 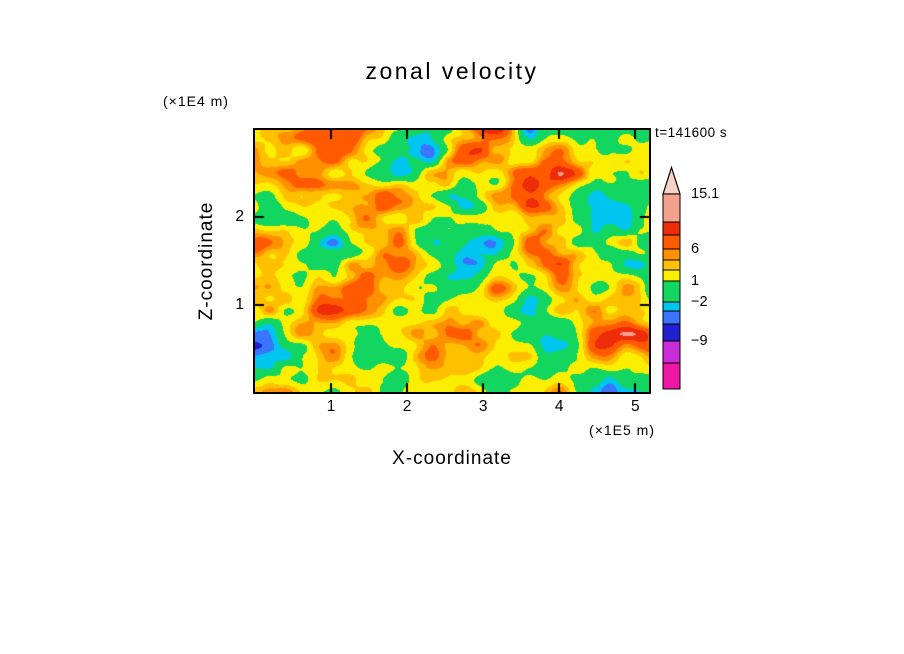 I want to click on x-axis-unit: (×1E5 m), so click(x=622, y=430).